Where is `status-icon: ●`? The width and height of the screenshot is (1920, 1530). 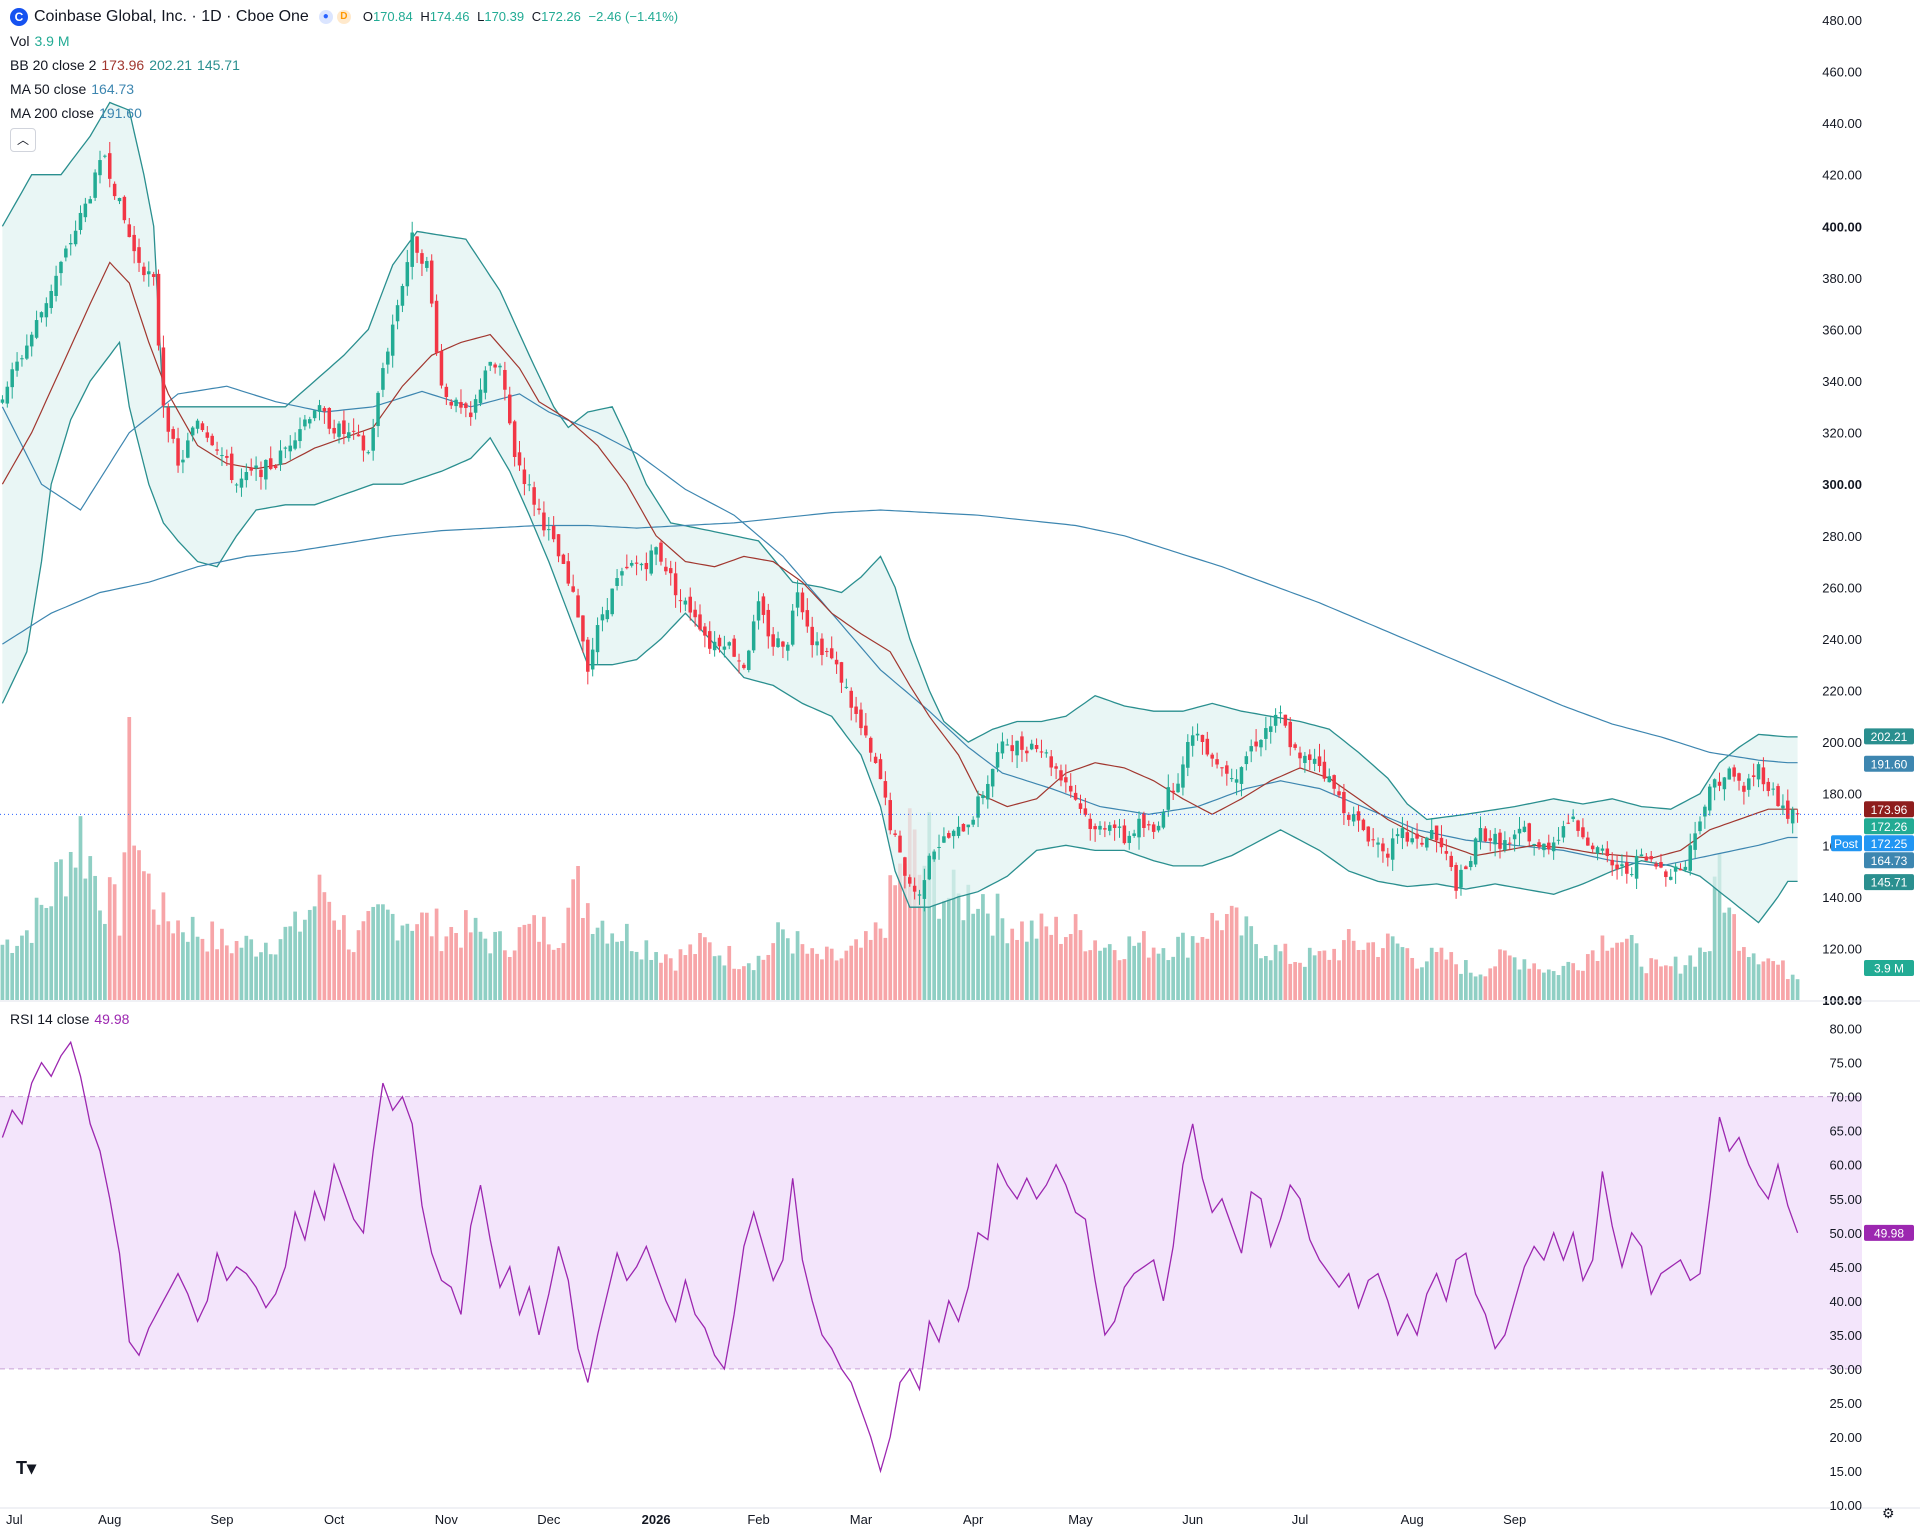
status-icon: ● is located at coordinates (325, 17).